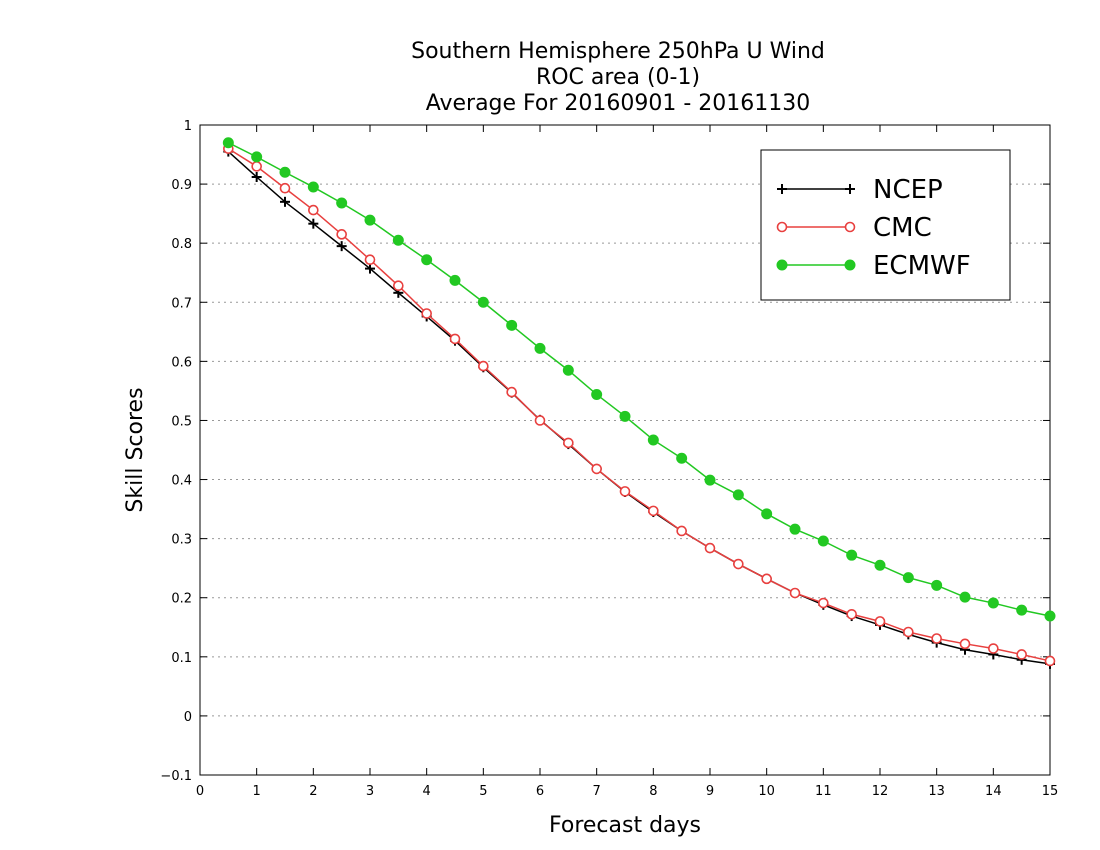 The image size is (1100, 850). Describe the element at coordinates (993, 791) in the screenshot. I see `x-tick-label-14: 14` at that location.